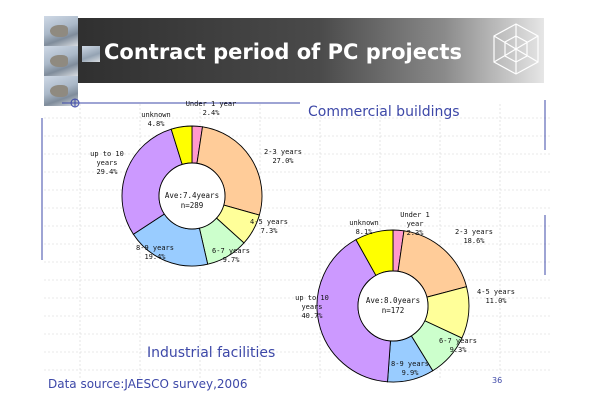  I want to click on chart1-label-8-9-years: 8-9 years 19.4%, so click(155, 252).